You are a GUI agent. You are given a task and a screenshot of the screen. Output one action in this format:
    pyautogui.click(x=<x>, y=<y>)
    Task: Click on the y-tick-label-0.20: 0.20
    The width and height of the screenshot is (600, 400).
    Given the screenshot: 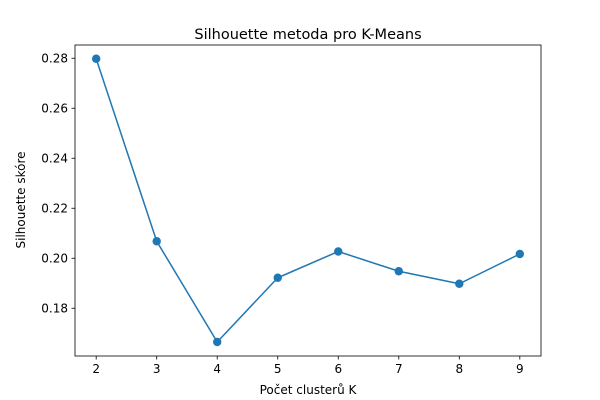 What is the action you would take?
    pyautogui.click(x=54, y=259)
    